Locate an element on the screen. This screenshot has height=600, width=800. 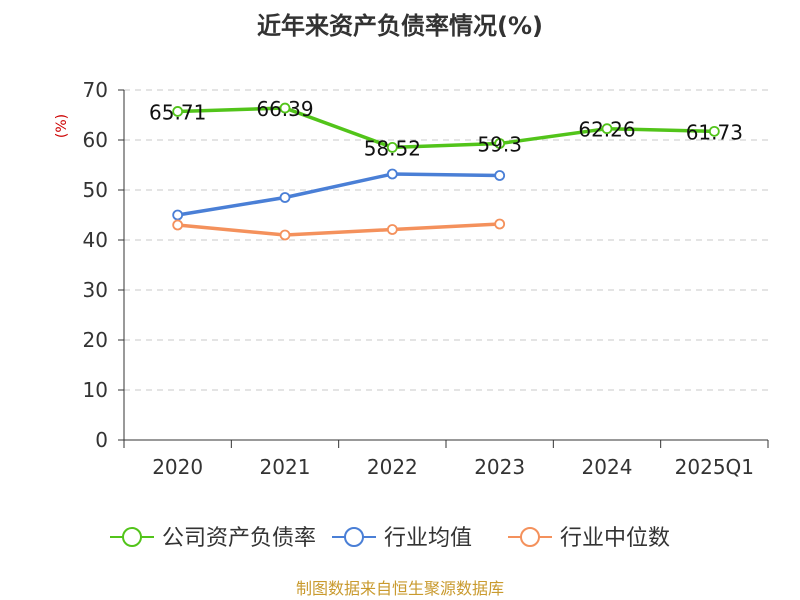
legend-item: 行业中位数 is located at coordinates (589, 538).